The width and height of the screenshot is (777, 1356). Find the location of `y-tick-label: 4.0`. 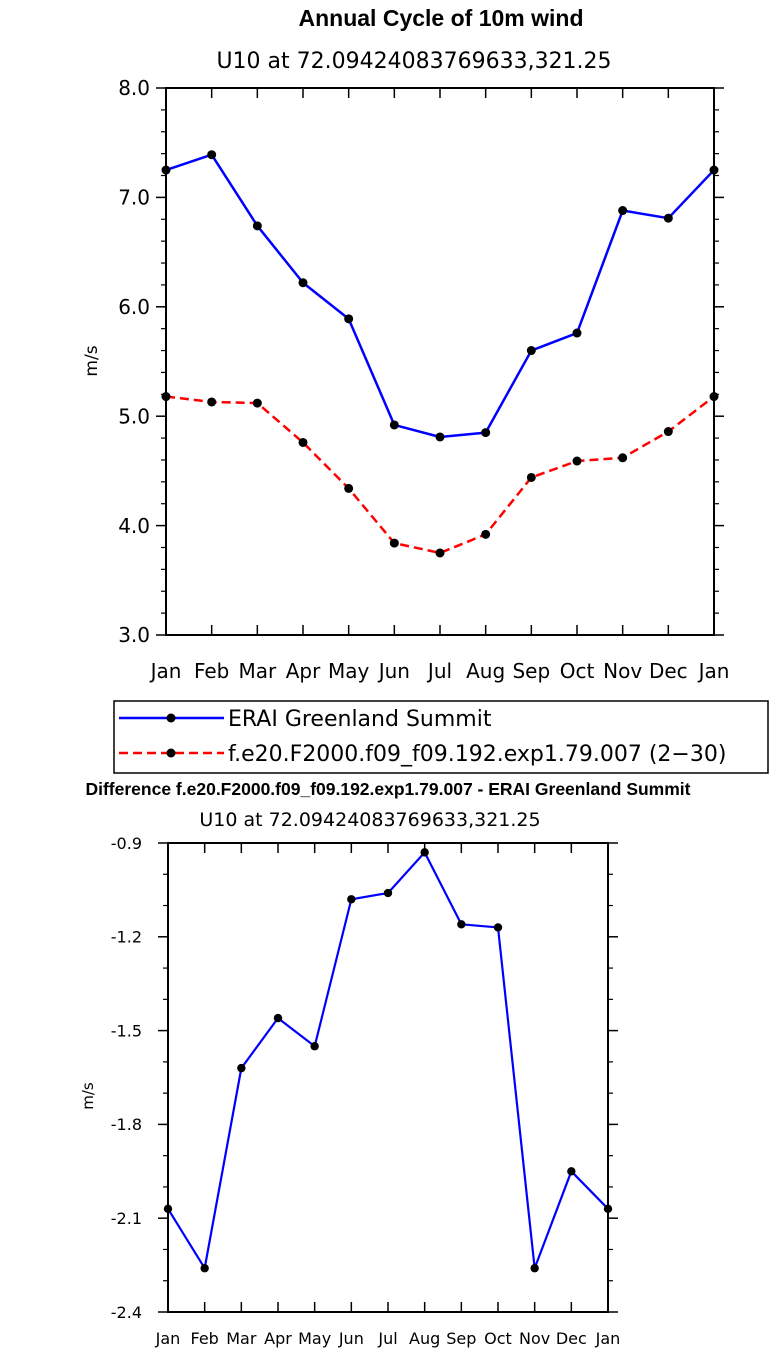

y-tick-label: 4.0 is located at coordinates (134, 526).